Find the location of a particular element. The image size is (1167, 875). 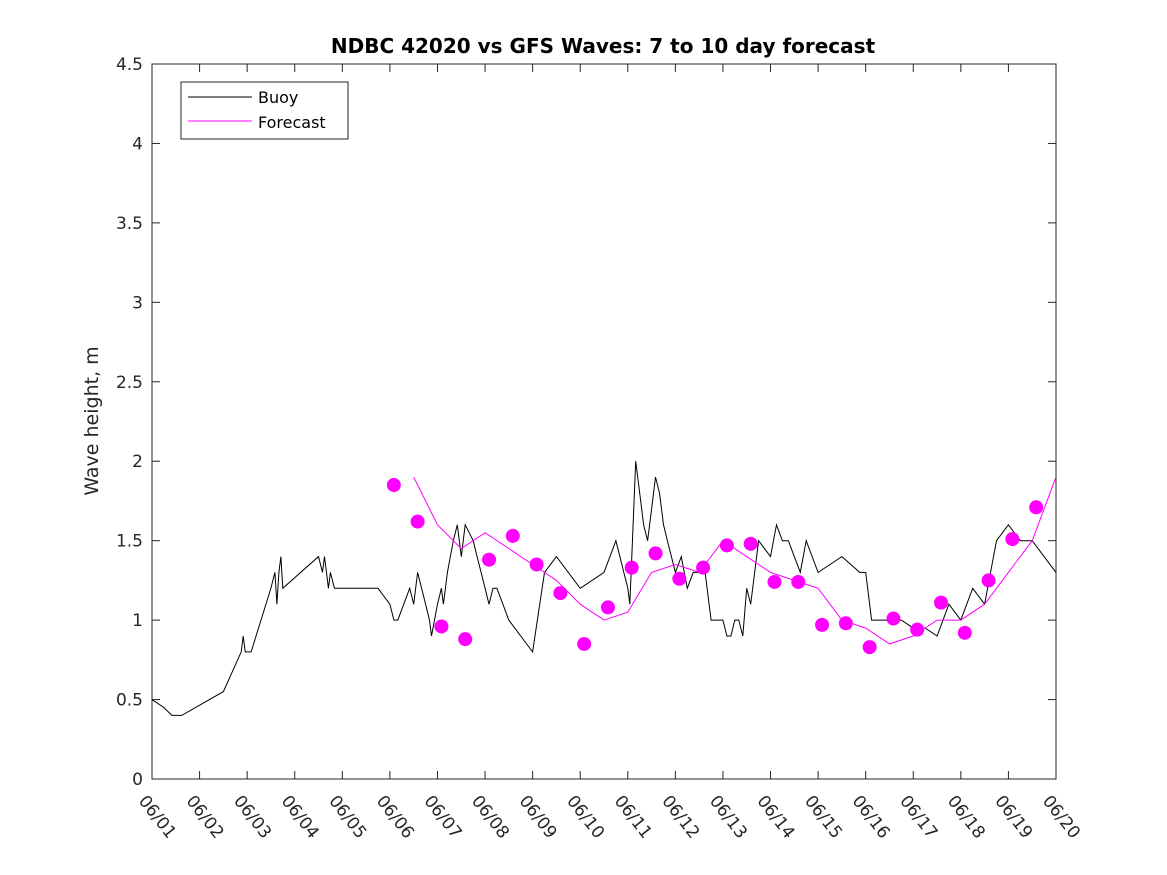

x-tick-label: 06/04 is located at coordinates (300, 817).